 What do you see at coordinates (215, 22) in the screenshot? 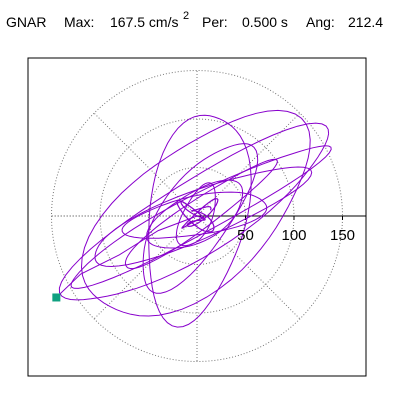
I see `period-label: Per:` at bounding box center [215, 22].